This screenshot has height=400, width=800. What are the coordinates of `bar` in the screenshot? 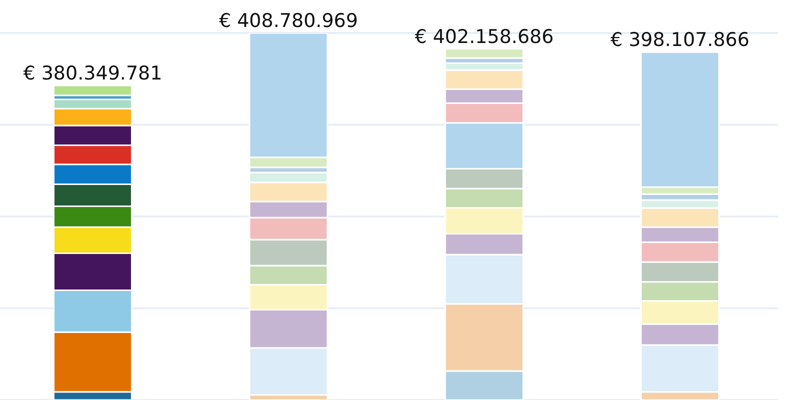 It's located at (92, 90).